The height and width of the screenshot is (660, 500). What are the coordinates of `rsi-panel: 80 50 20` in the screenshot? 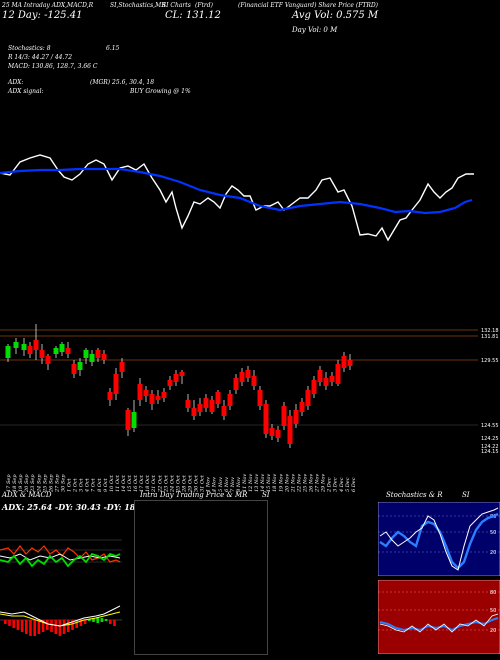 It's located at (439, 617).